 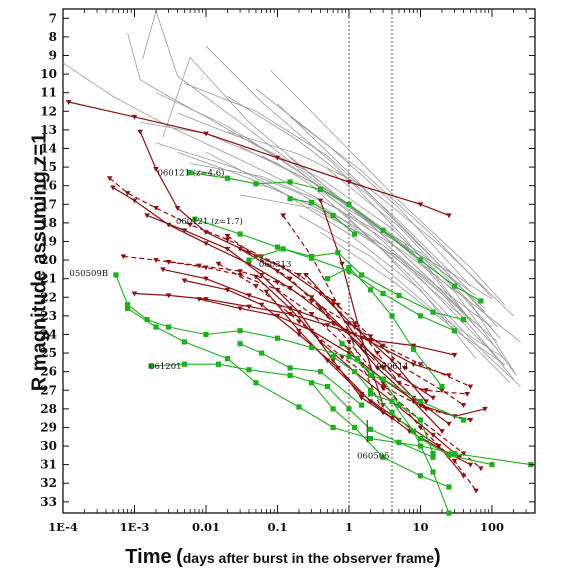 I want to click on y-tick-label: 26, so click(x=48, y=372).